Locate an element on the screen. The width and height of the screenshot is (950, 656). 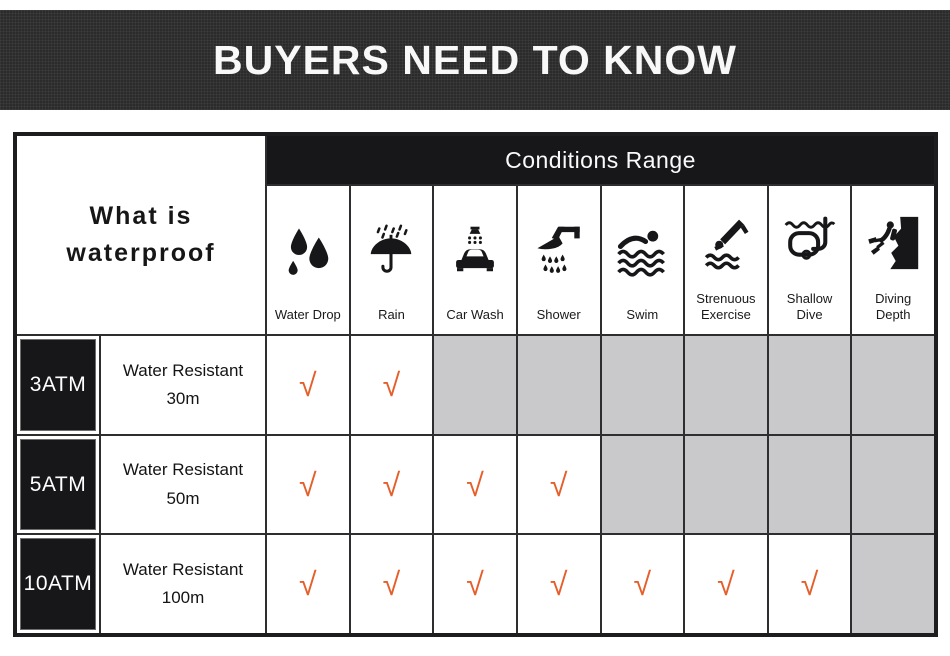
resistance-description-line2: 50m is located at coordinates (183, 498).